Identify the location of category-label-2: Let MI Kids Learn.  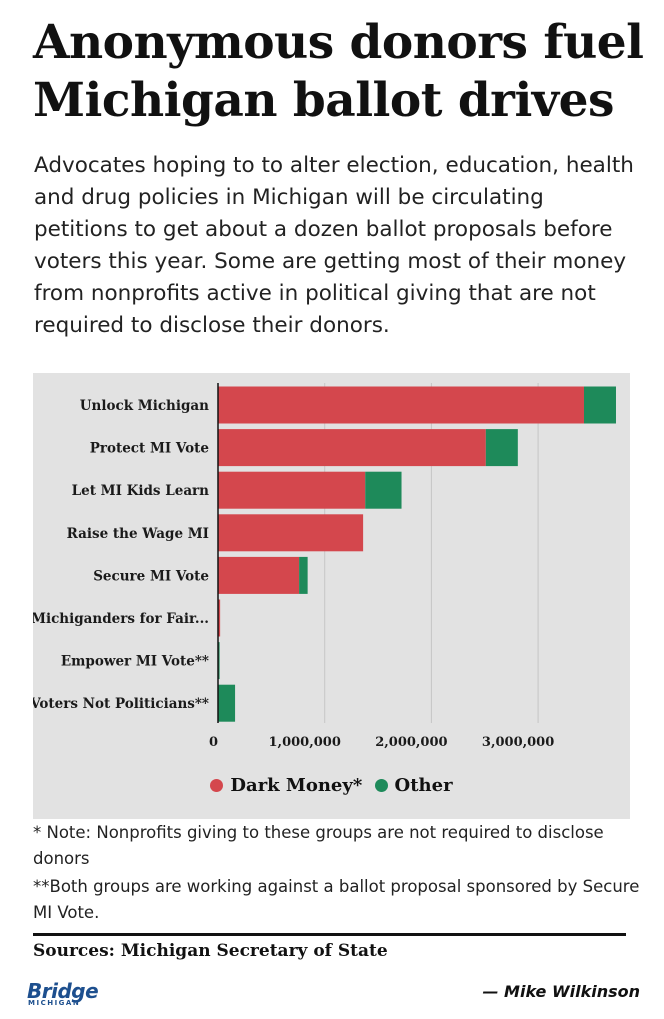
(141, 491).